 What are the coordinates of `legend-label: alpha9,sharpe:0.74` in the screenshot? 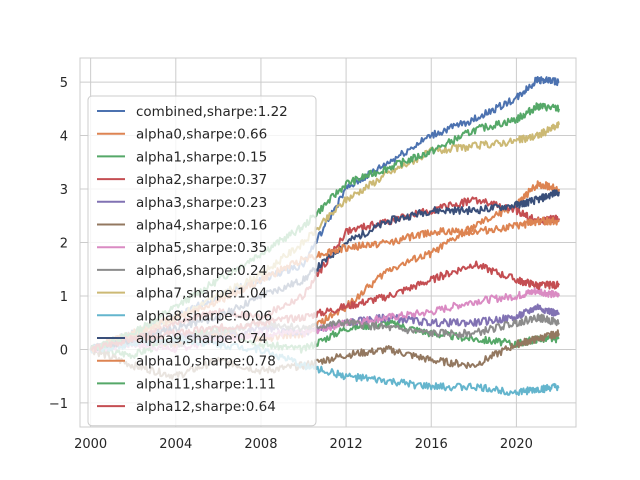 It's located at (201, 339).